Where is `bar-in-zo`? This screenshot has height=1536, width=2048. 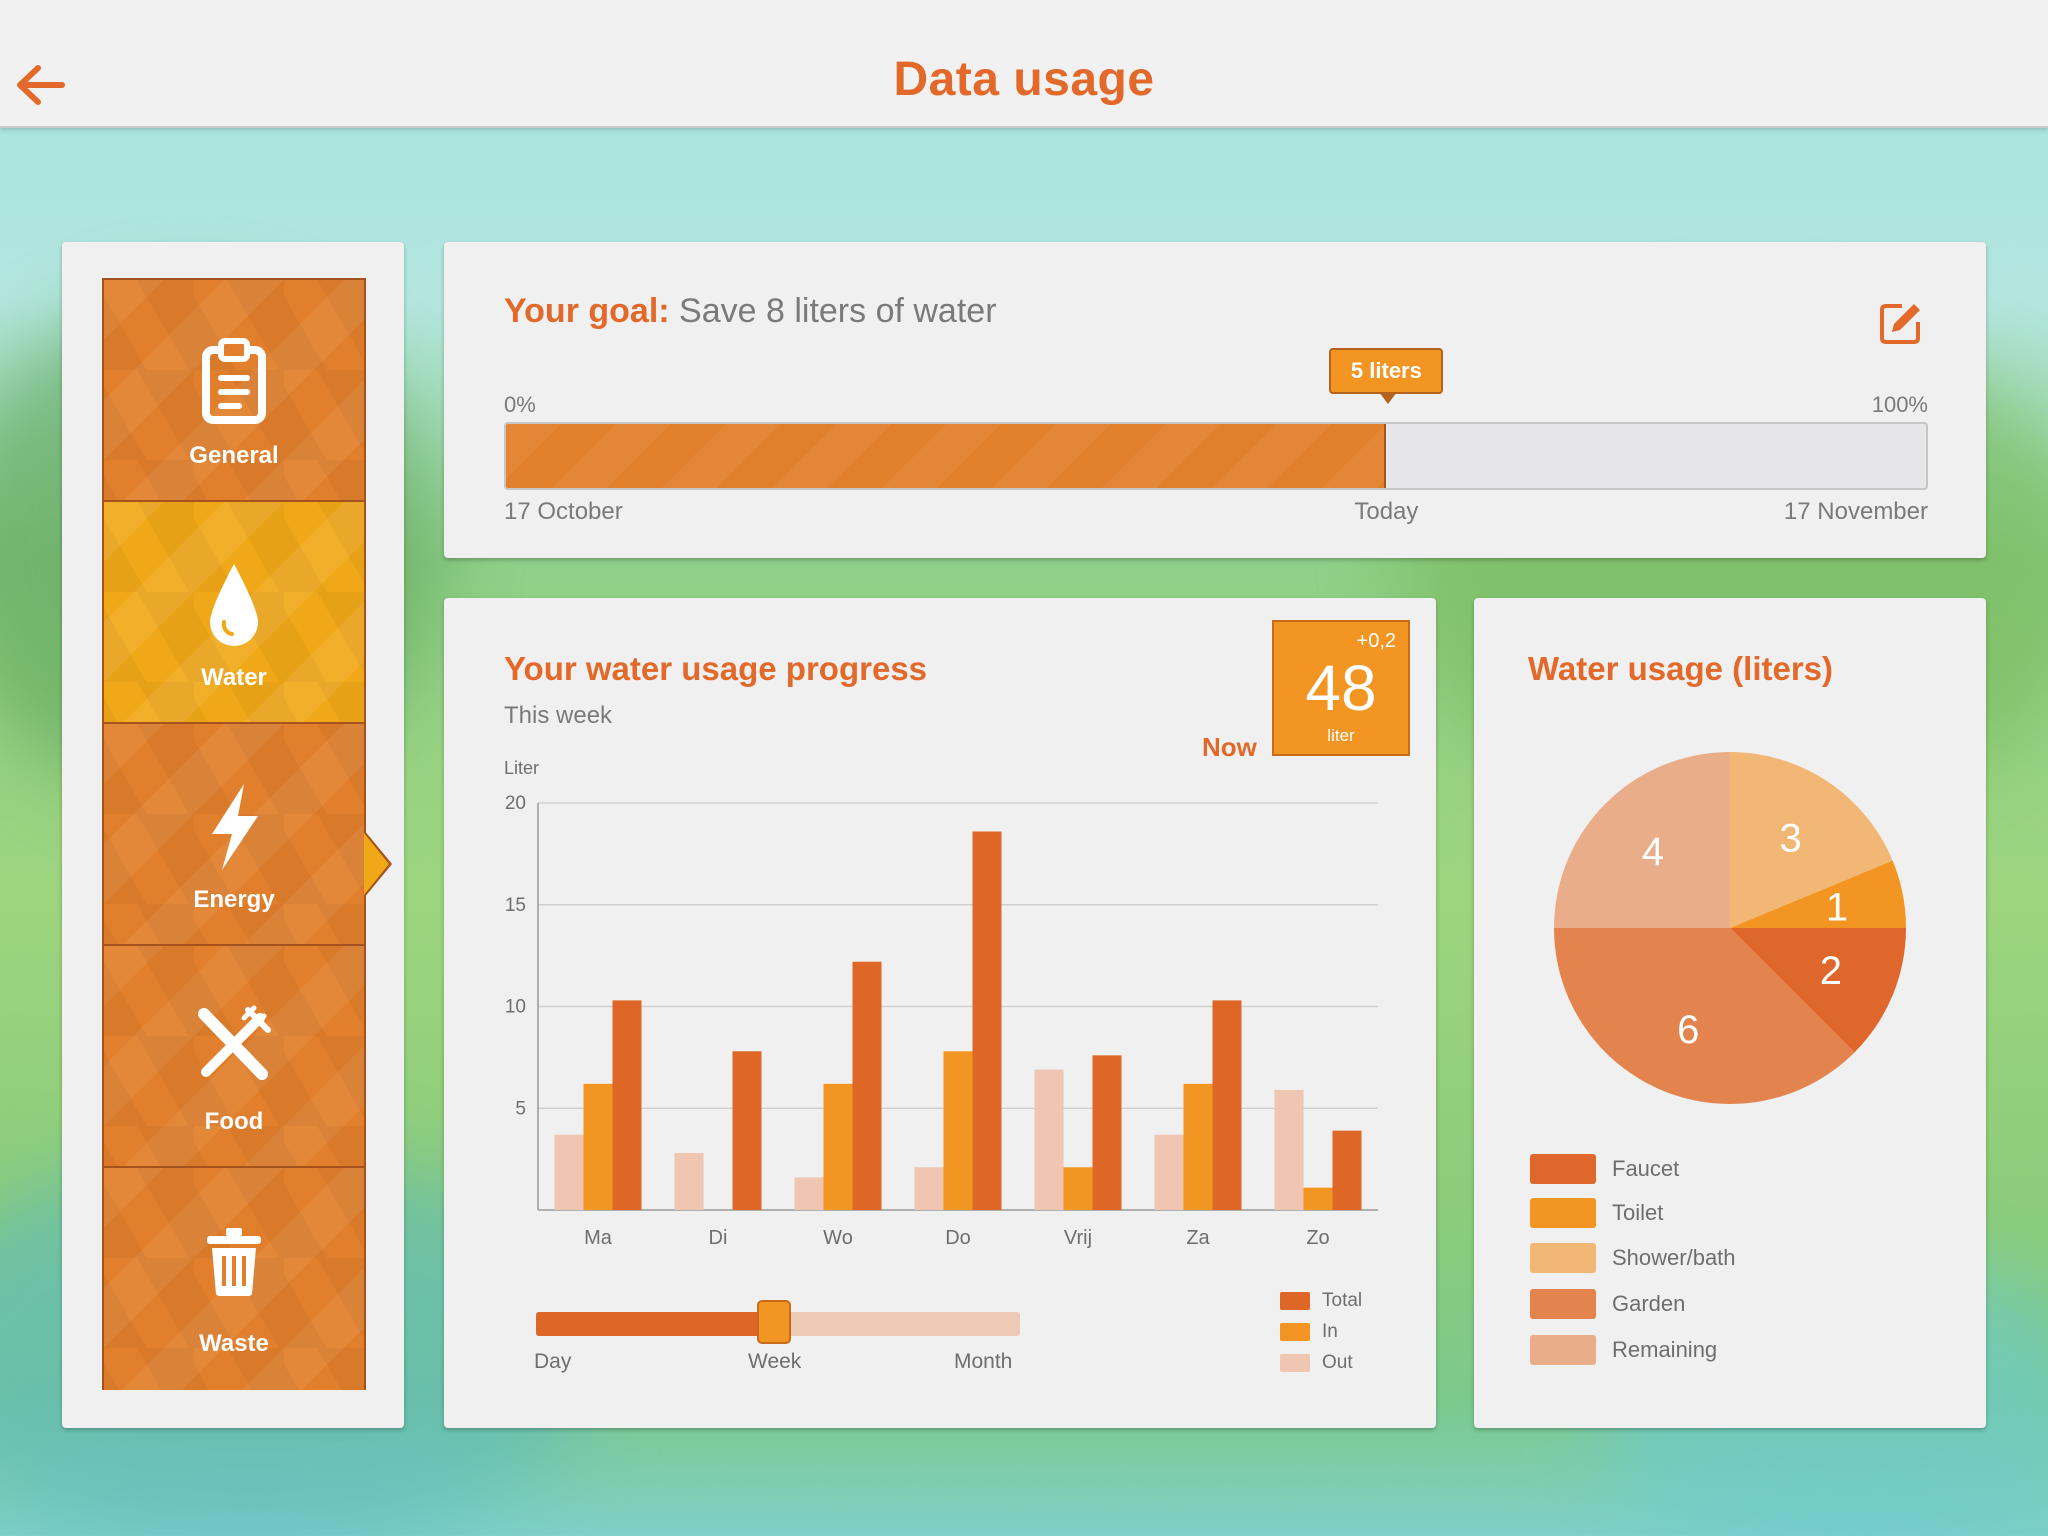 bar-in-zo is located at coordinates (1318, 1198).